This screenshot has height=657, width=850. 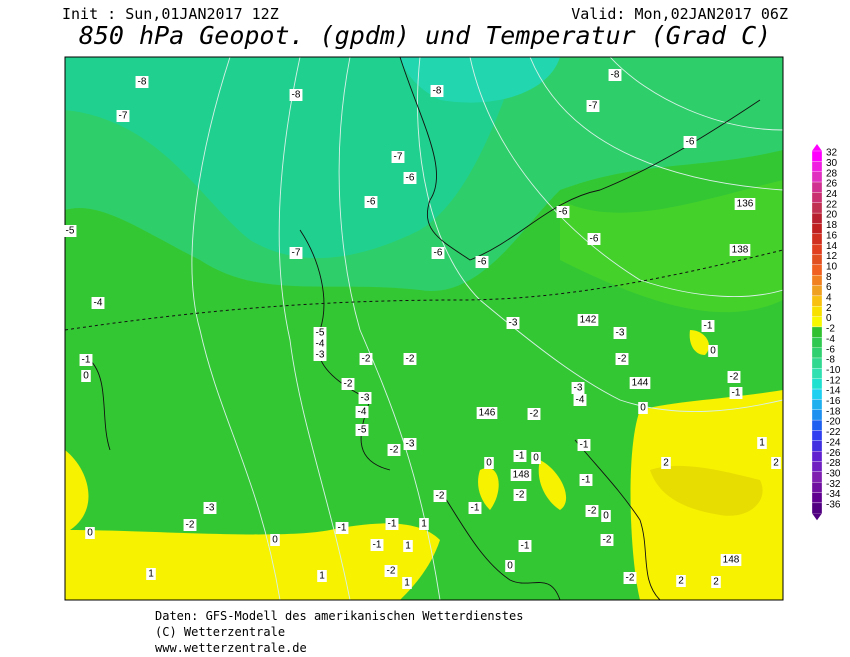 I want to click on colorbar-label: -10, so click(x=833, y=370).